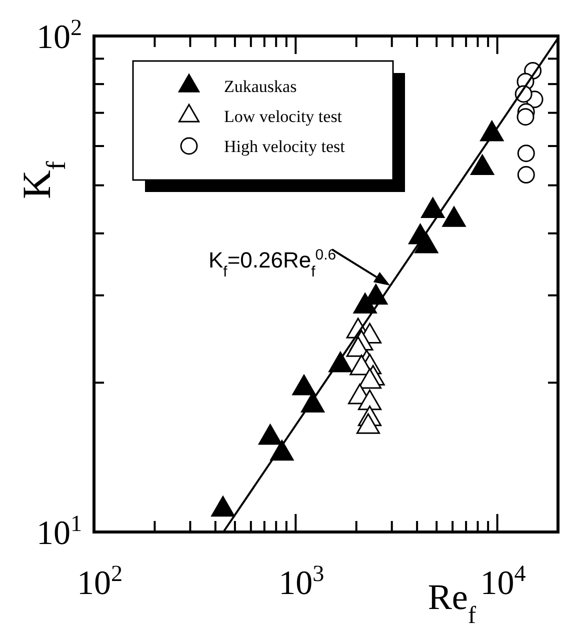  I want to click on x-axis-title: Re$_{f}$, so click(452, 602).